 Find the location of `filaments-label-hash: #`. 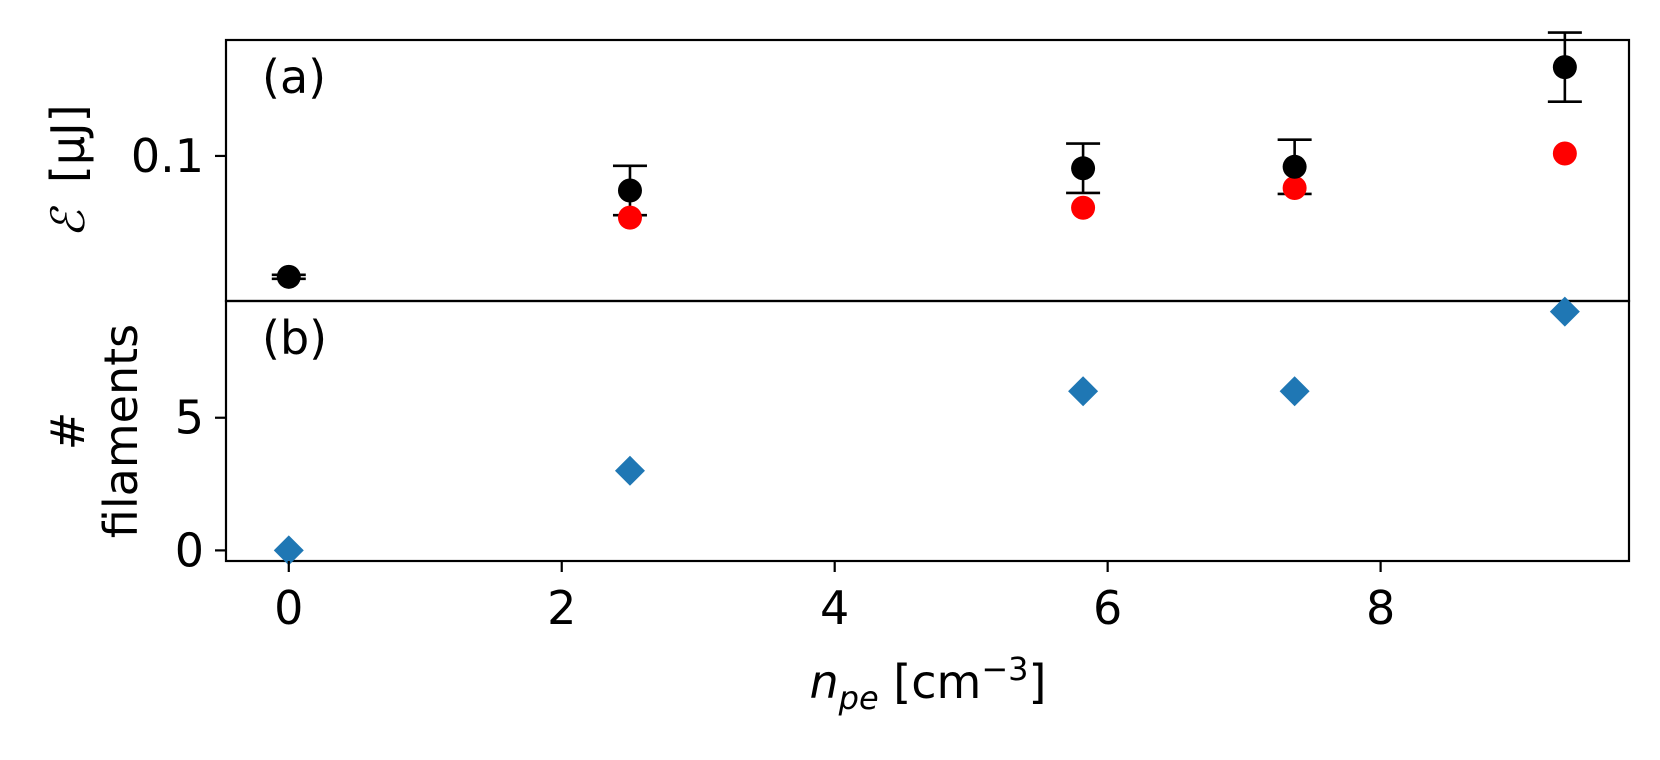

filaments-label-hash: # is located at coordinates (68, 431).